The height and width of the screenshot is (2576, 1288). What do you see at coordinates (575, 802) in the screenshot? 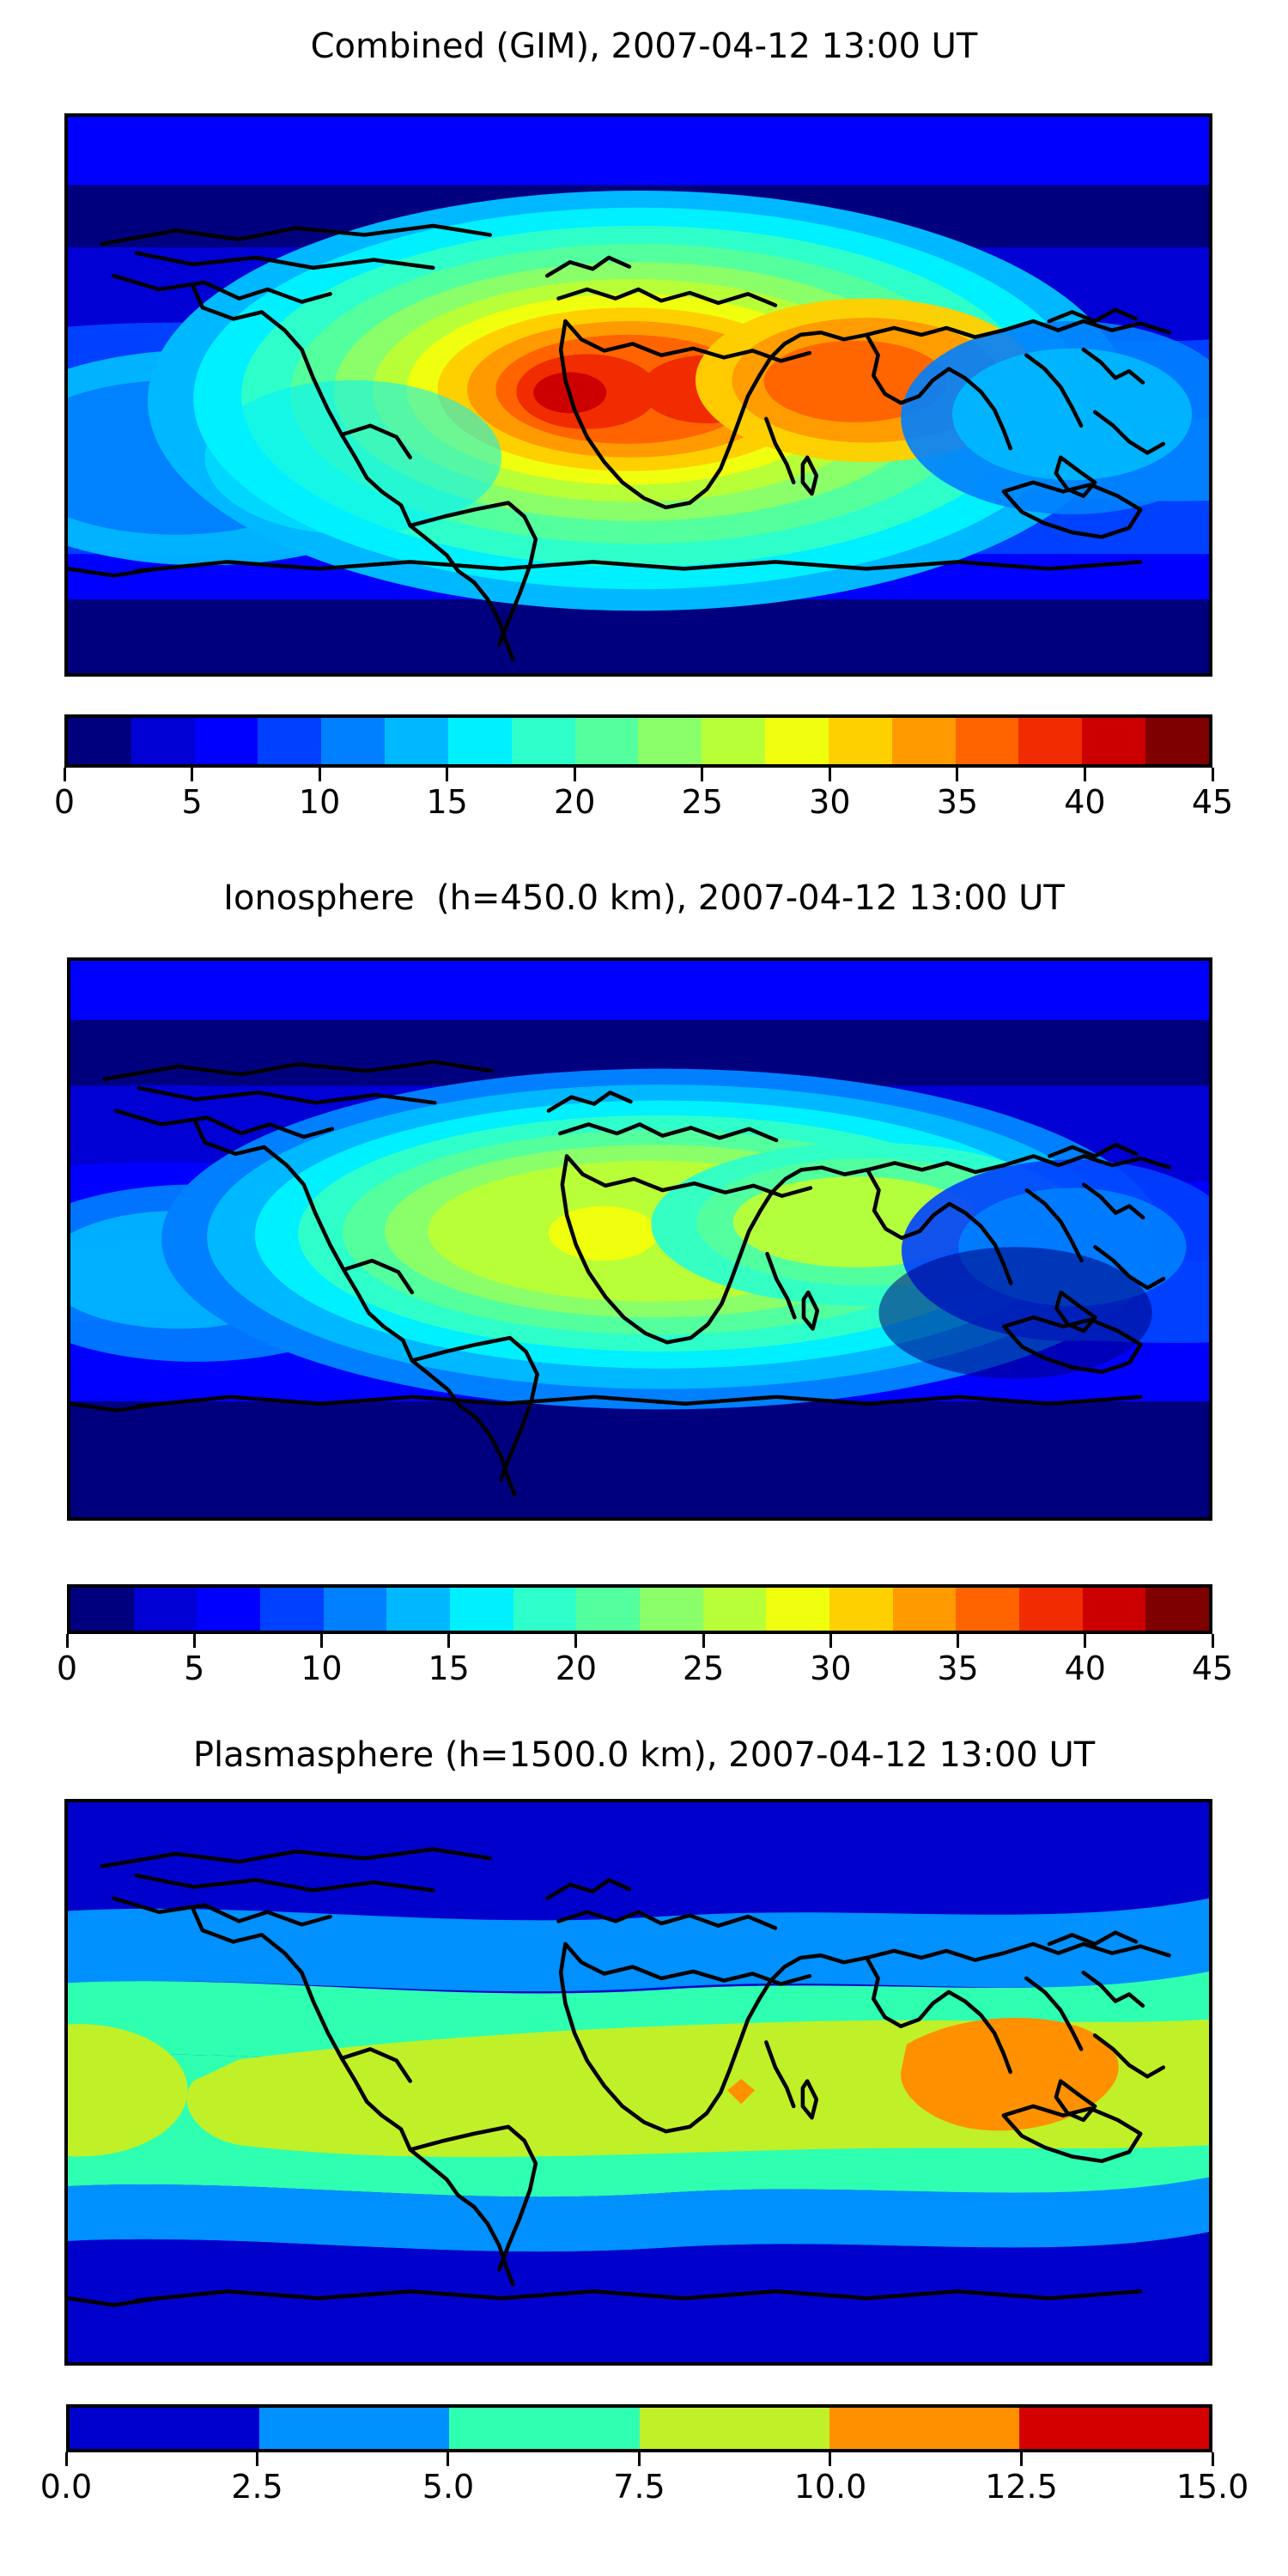
I see `colorbar-tick-label: 20` at bounding box center [575, 802].